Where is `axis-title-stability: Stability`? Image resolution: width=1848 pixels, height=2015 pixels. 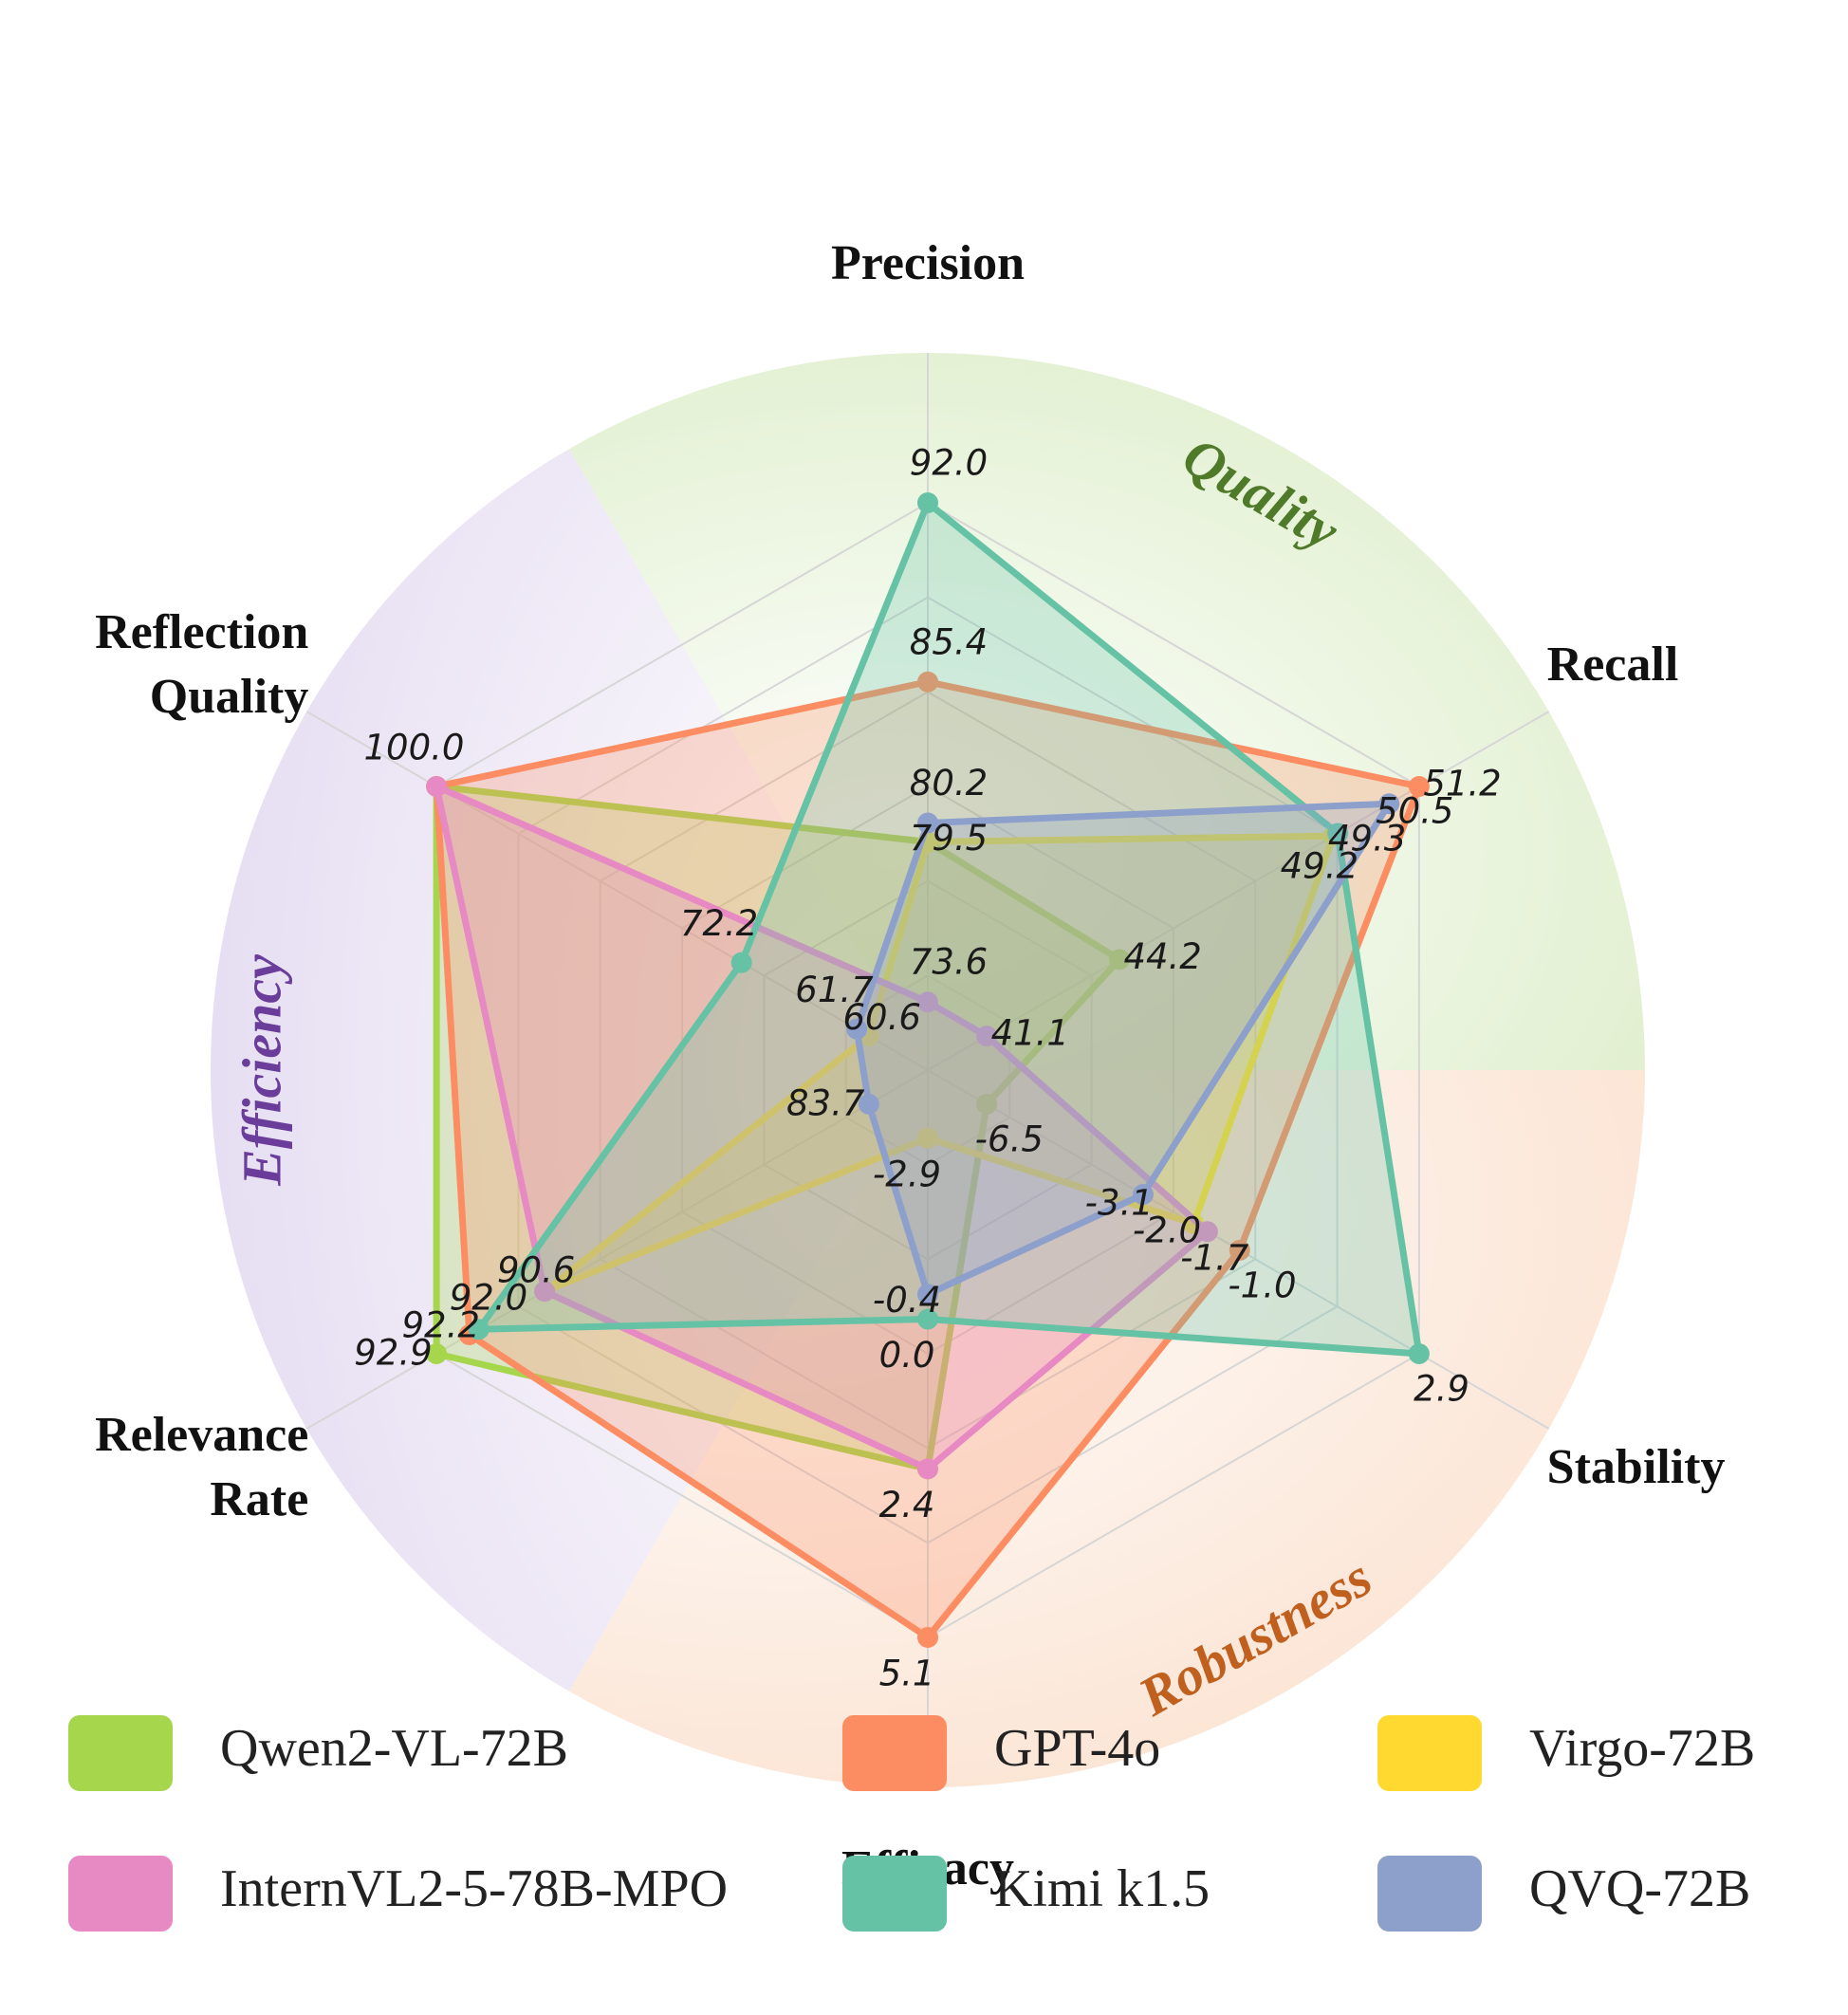 axis-title-stability: Stability is located at coordinates (1637, 1467).